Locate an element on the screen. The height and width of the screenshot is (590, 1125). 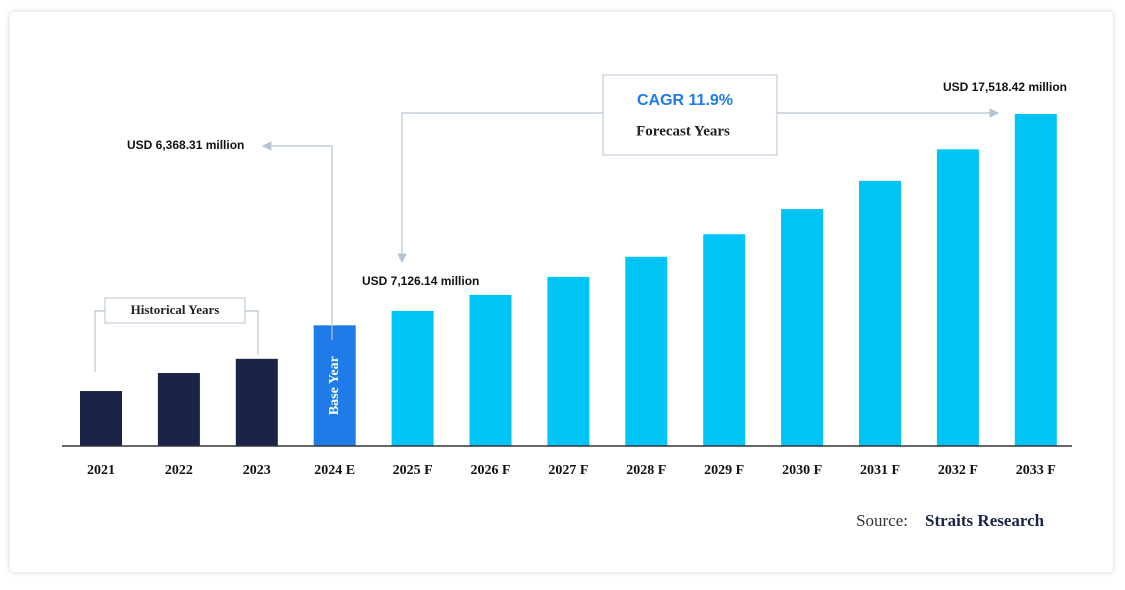
x-tick-label: 2032 F is located at coordinates (958, 470).